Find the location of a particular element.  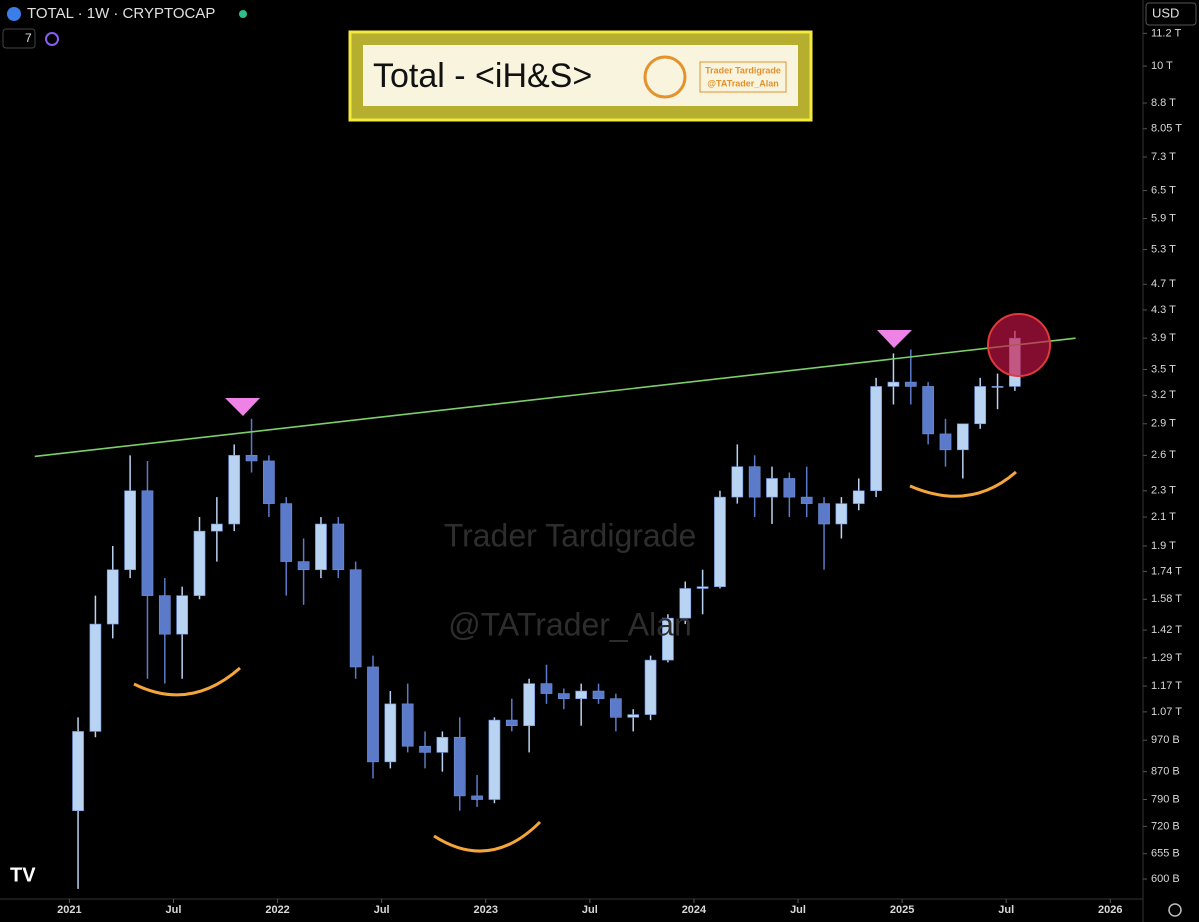

status-dot is located at coordinates (243, 14).